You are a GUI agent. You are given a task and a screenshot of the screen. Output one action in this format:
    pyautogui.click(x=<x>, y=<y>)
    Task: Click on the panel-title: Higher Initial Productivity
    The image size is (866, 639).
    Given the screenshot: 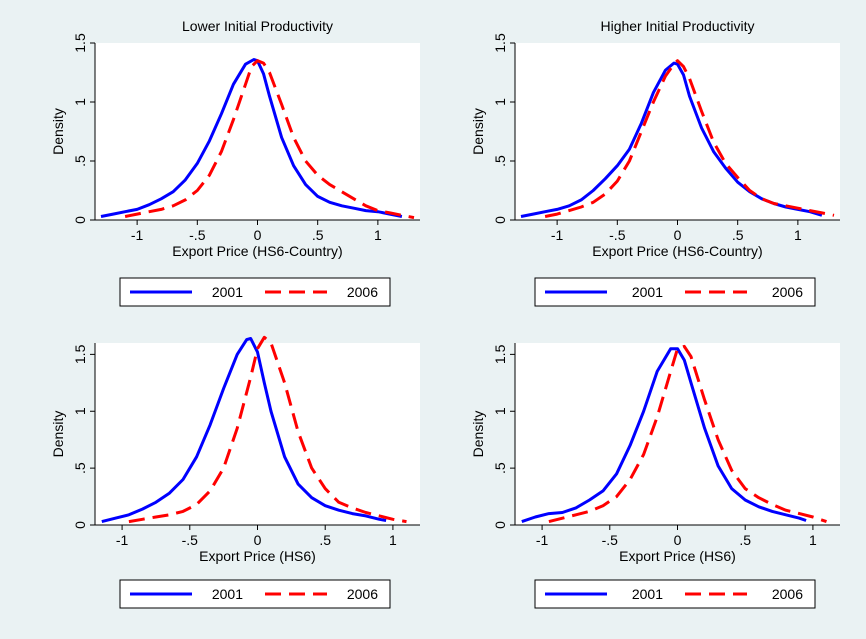 What is the action you would take?
    pyautogui.click(x=677, y=26)
    